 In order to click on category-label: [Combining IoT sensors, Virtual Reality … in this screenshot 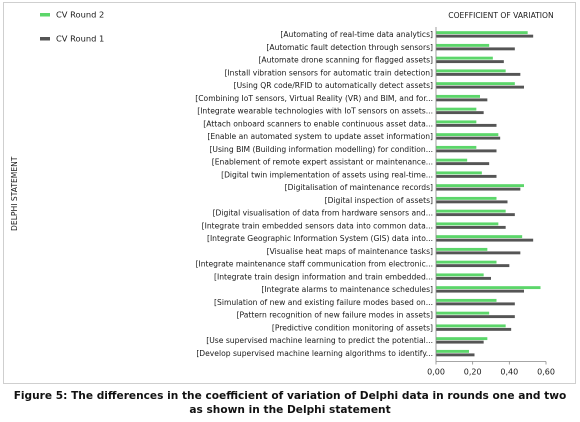, I will do `click(314, 98)`.